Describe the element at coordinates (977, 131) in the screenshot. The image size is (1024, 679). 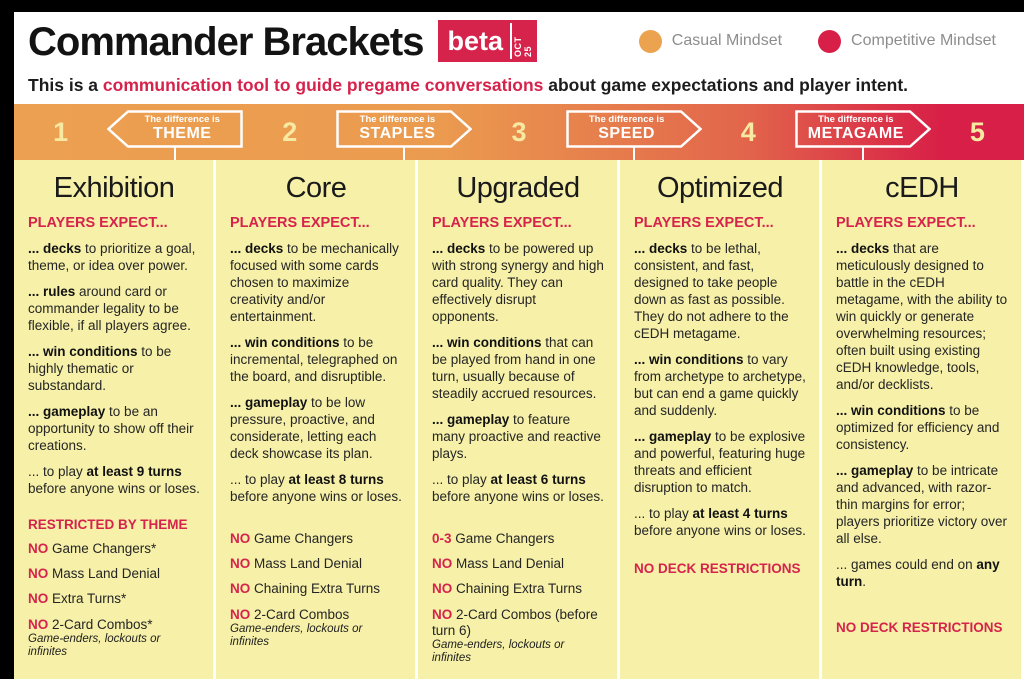
I see `bracket-number-5: 5` at that location.